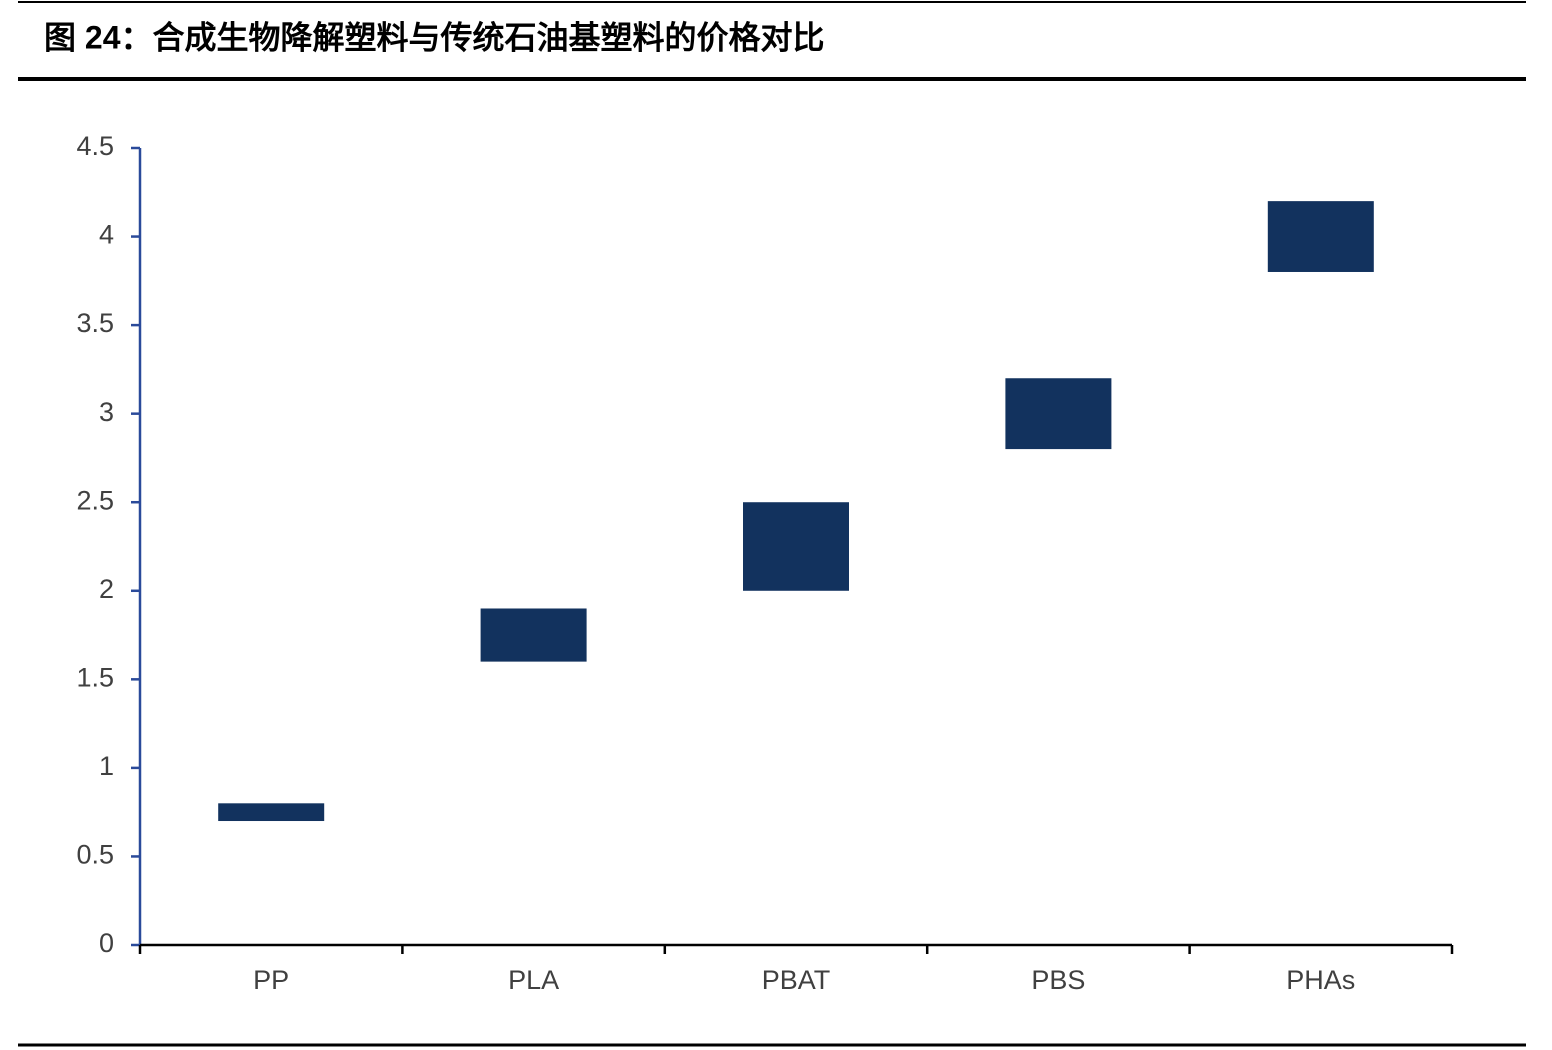 The height and width of the screenshot is (1050, 1552). Describe the element at coordinates (271, 980) in the screenshot. I see `x-tick-label: PP` at that location.